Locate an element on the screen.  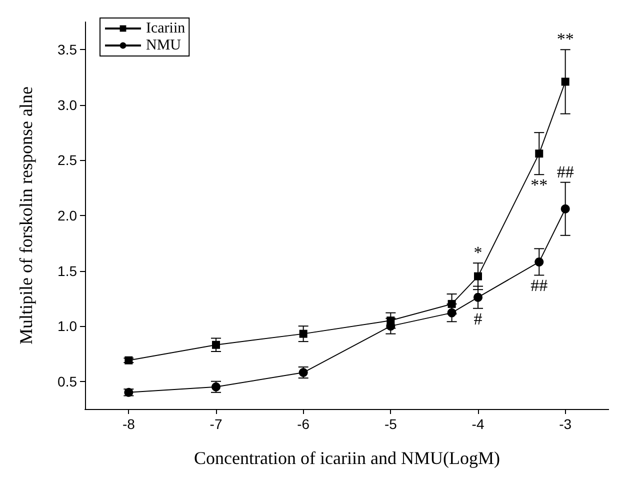
annotation: # is located at coordinates (478, 318).